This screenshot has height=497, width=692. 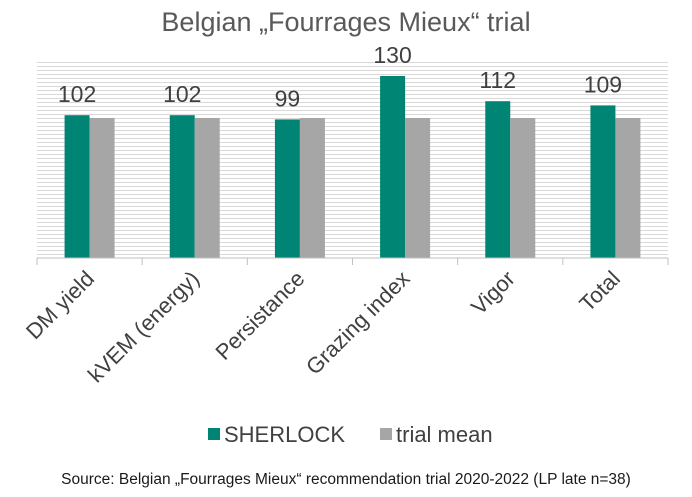 I want to click on x-ticks, so click(x=352, y=261).